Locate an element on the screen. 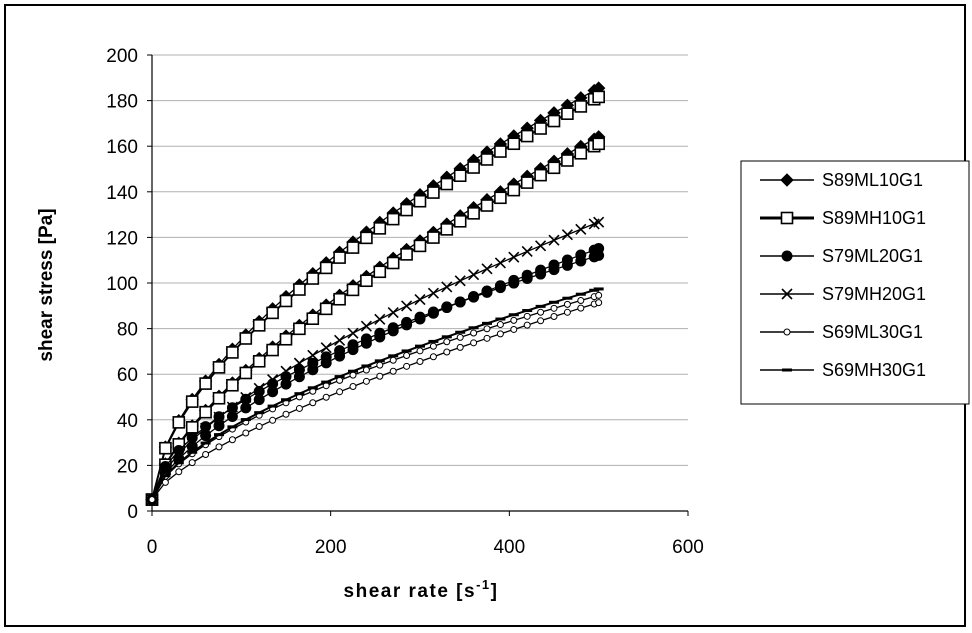  x-axis-title-sup: -1 is located at coordinates (483, 584).